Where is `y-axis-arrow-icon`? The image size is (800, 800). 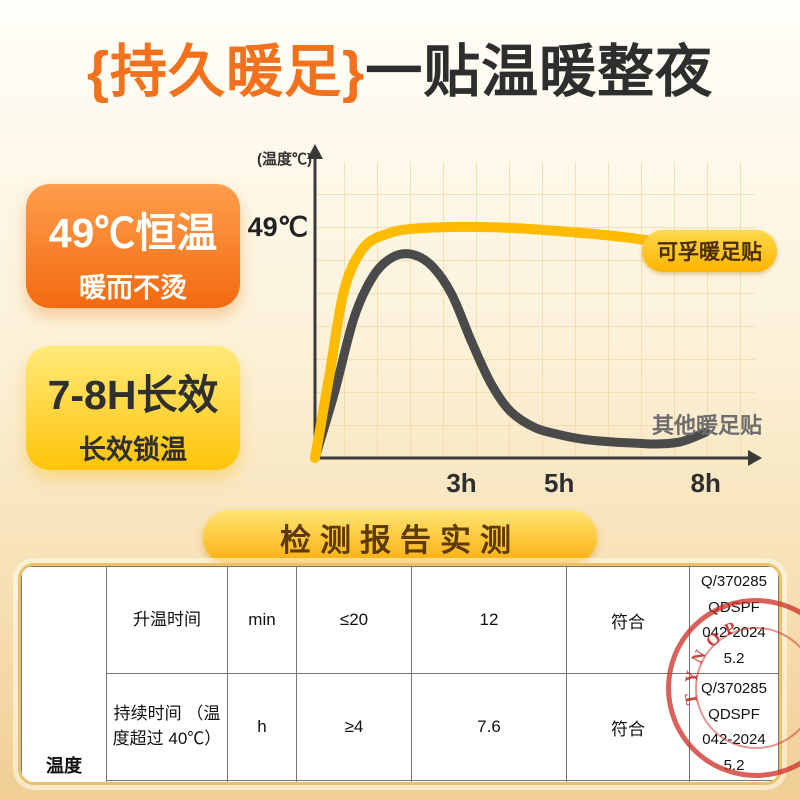
y-axis-arrow-icon is located at coordinates (315, 151).